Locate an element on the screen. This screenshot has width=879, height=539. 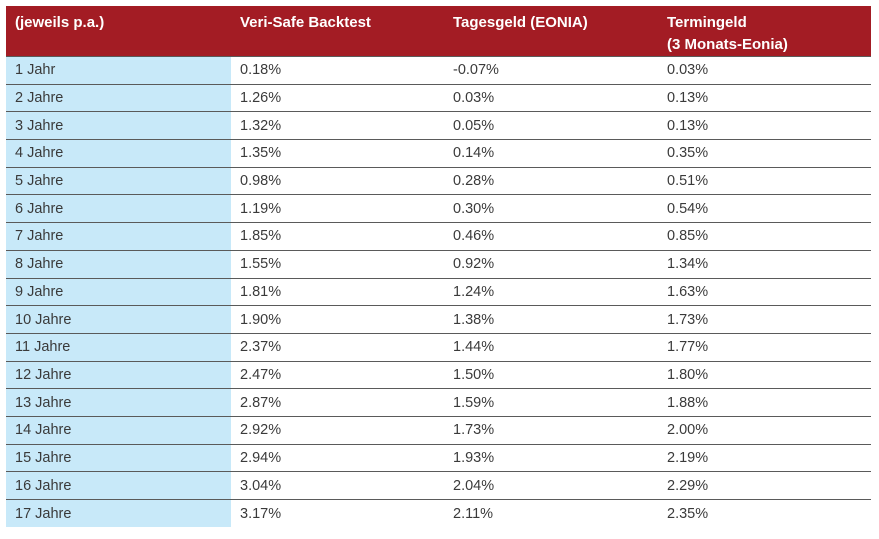
header-label: Termingeld is located at coordinates (707, 22).